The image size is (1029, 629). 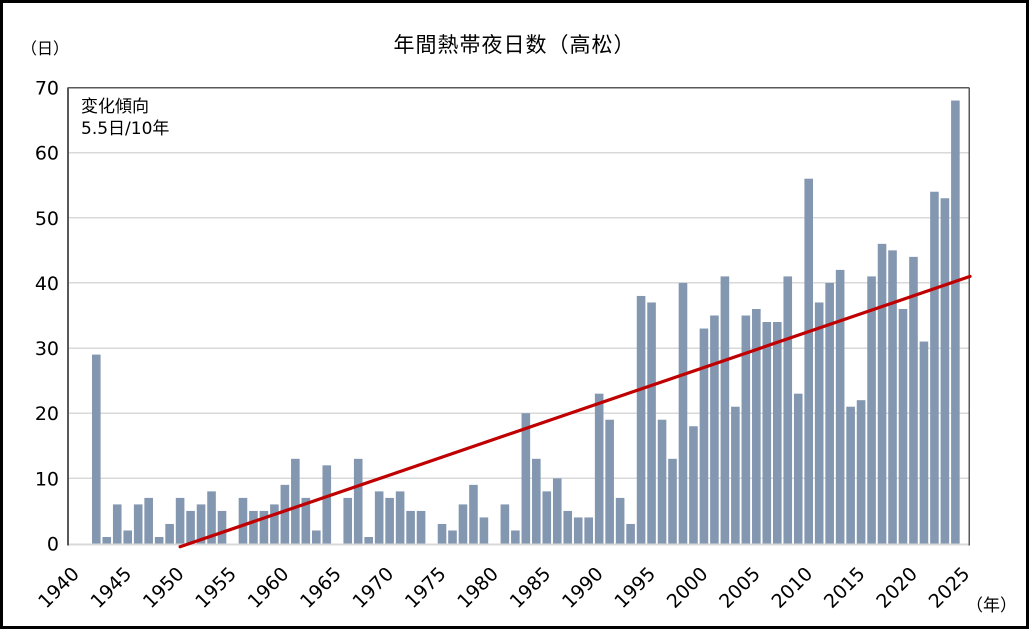 What do you see at coordinates (531, 588) in the screenshot?
I see `x-tick-label-1985: 1985` at bounding box center [531, 588].